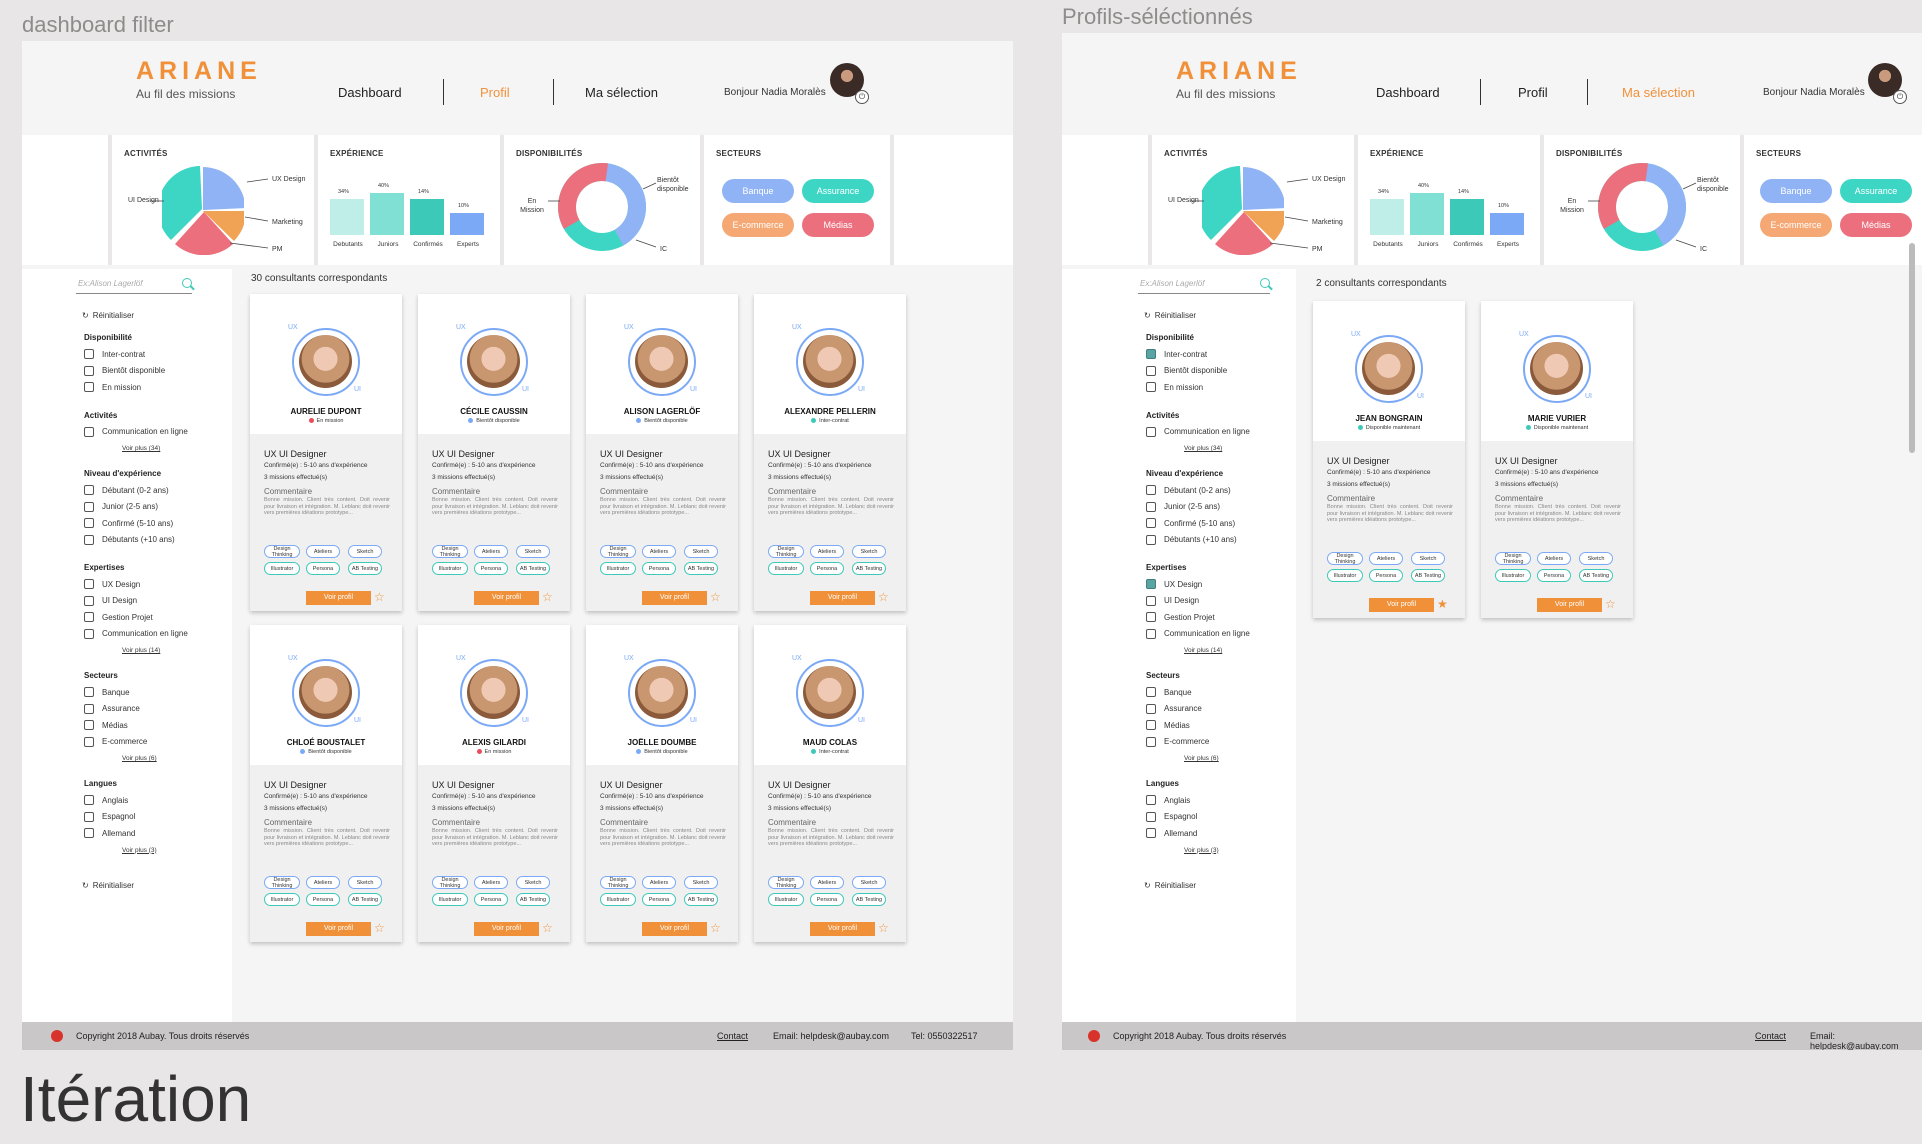  What do you see at coordinates (838, 191) in the screenshot?
I see `chip-assurance: Assurance` at bounding box center [838, 191].